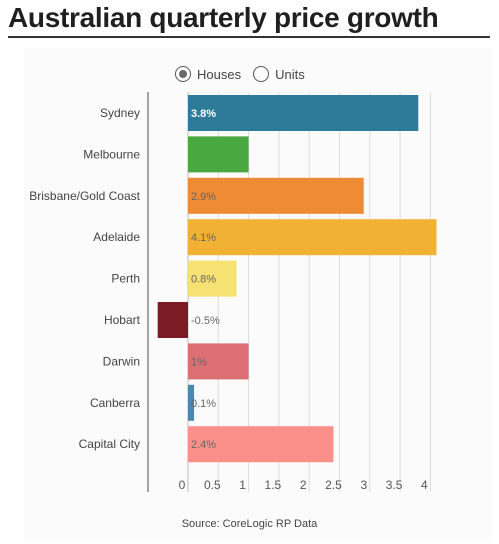 The image size is (499, 544). Describe the element at coordinates (424, 485) in the screenshot. I see `x-tick-label: 4` at that location.